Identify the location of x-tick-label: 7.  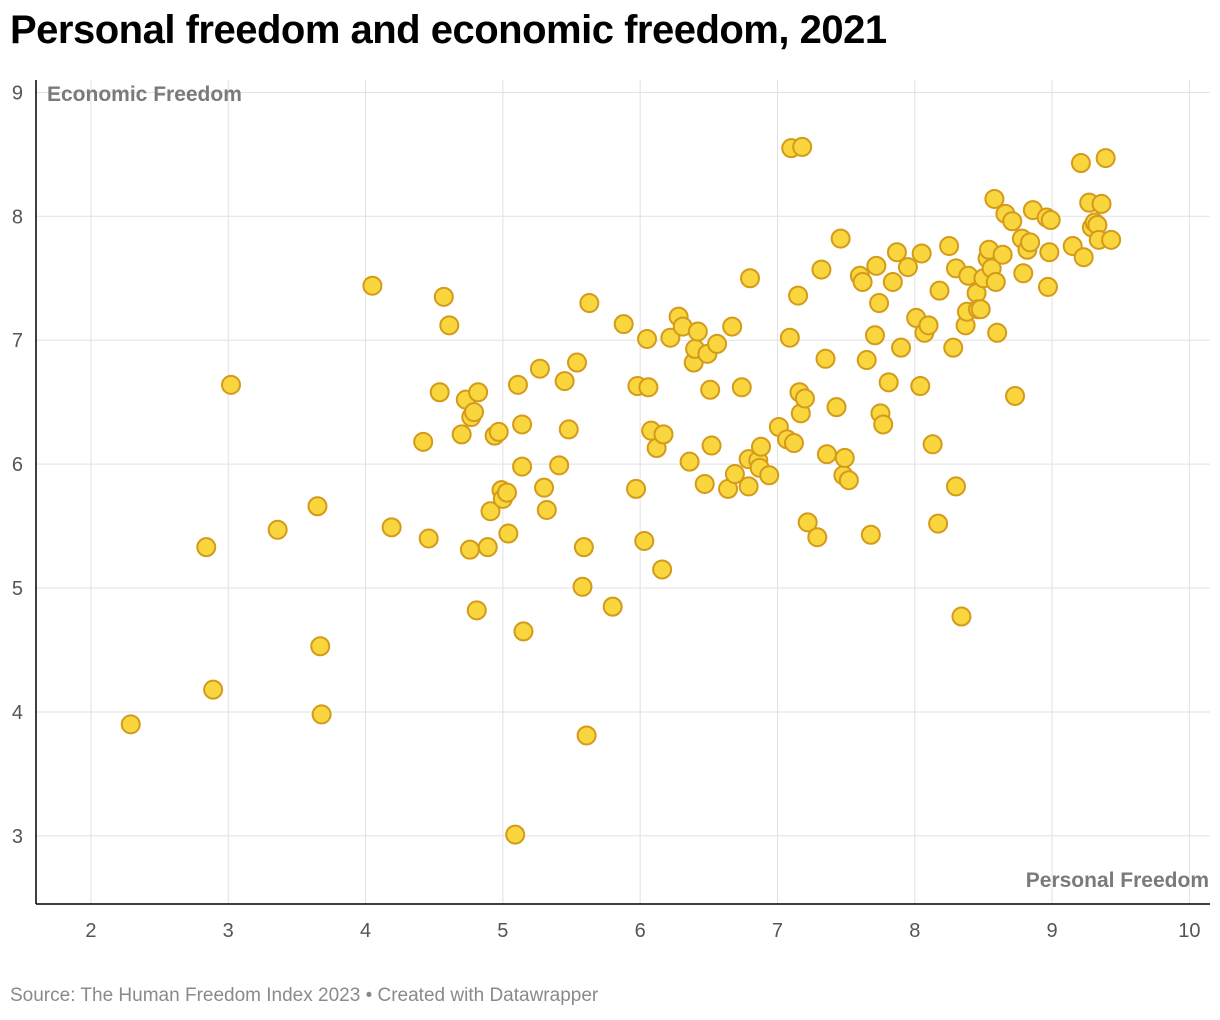
(777, 931).